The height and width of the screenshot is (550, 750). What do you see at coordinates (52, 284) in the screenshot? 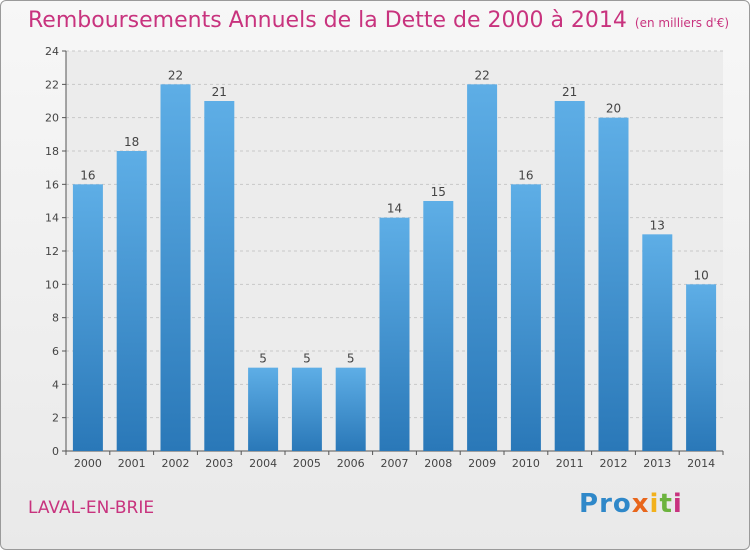
I see `y-tick-label: 10` at bounding box center [52, 284].